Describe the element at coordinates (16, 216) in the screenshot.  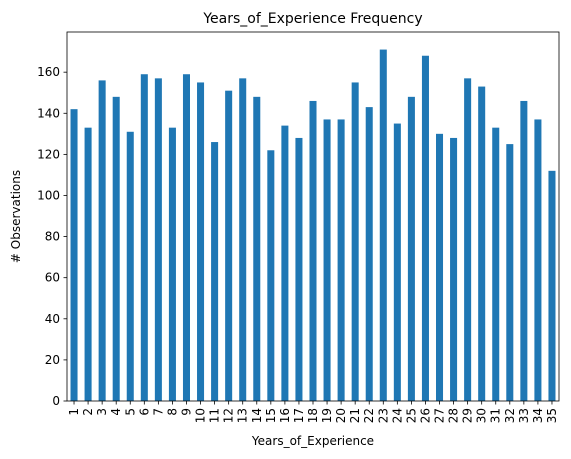
I see `y-axis-label: # Observations` at that location.